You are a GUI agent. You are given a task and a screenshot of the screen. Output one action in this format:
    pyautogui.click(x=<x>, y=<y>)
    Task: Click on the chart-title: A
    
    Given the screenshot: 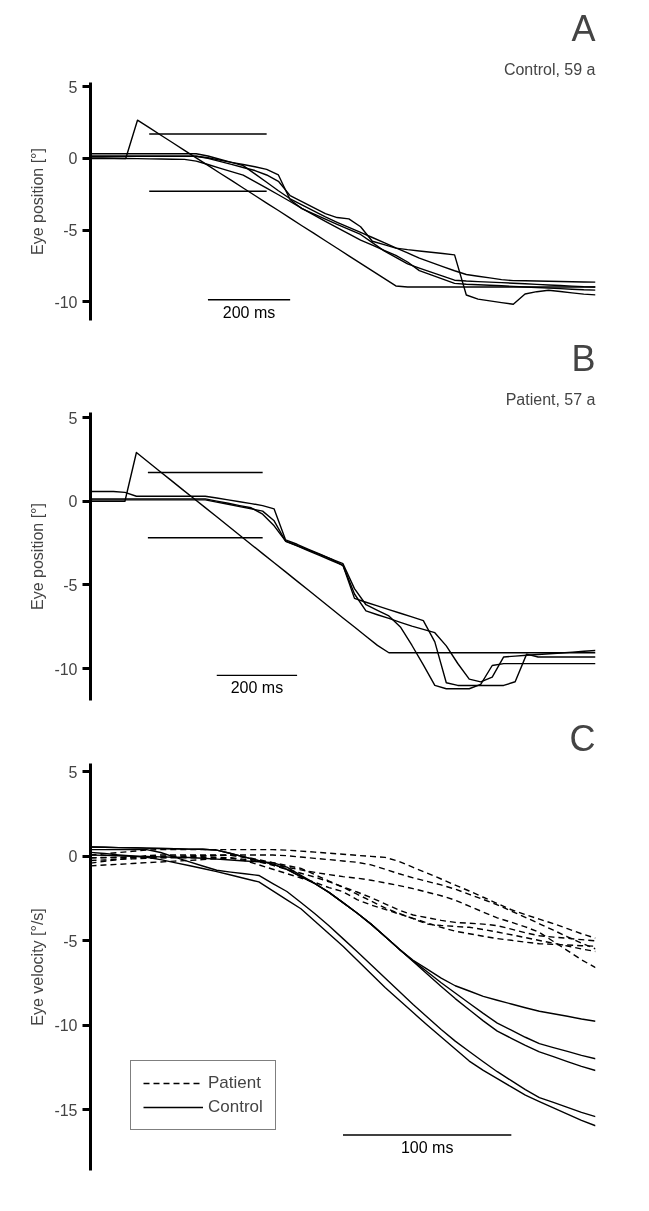 What is the action you would take?
    pyautogui.click(x=583, y=28)
    